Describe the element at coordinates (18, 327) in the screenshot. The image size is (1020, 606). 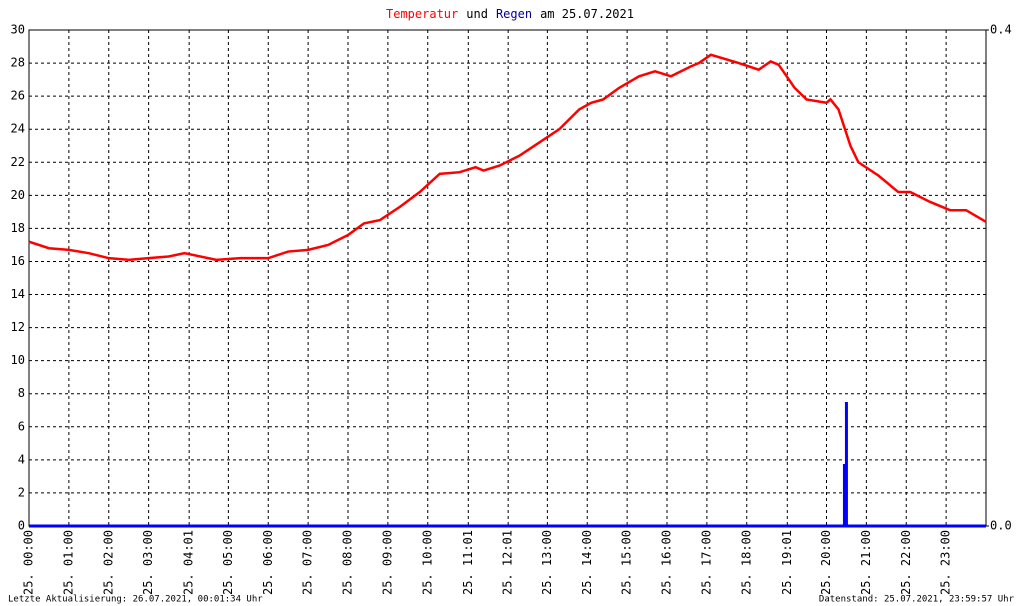
I see `y-tick-label: 12` at that location.